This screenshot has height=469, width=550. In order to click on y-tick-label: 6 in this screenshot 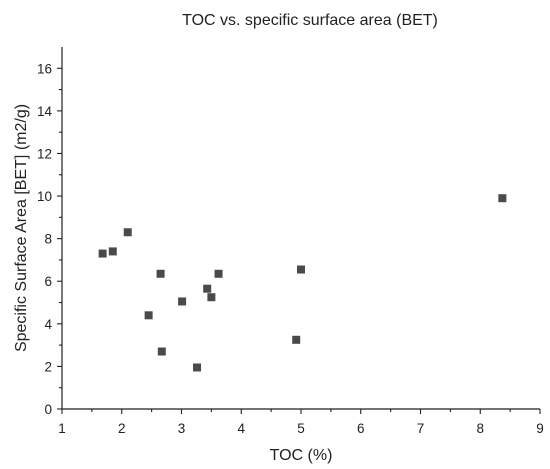, I will do `click(48, 281)`.